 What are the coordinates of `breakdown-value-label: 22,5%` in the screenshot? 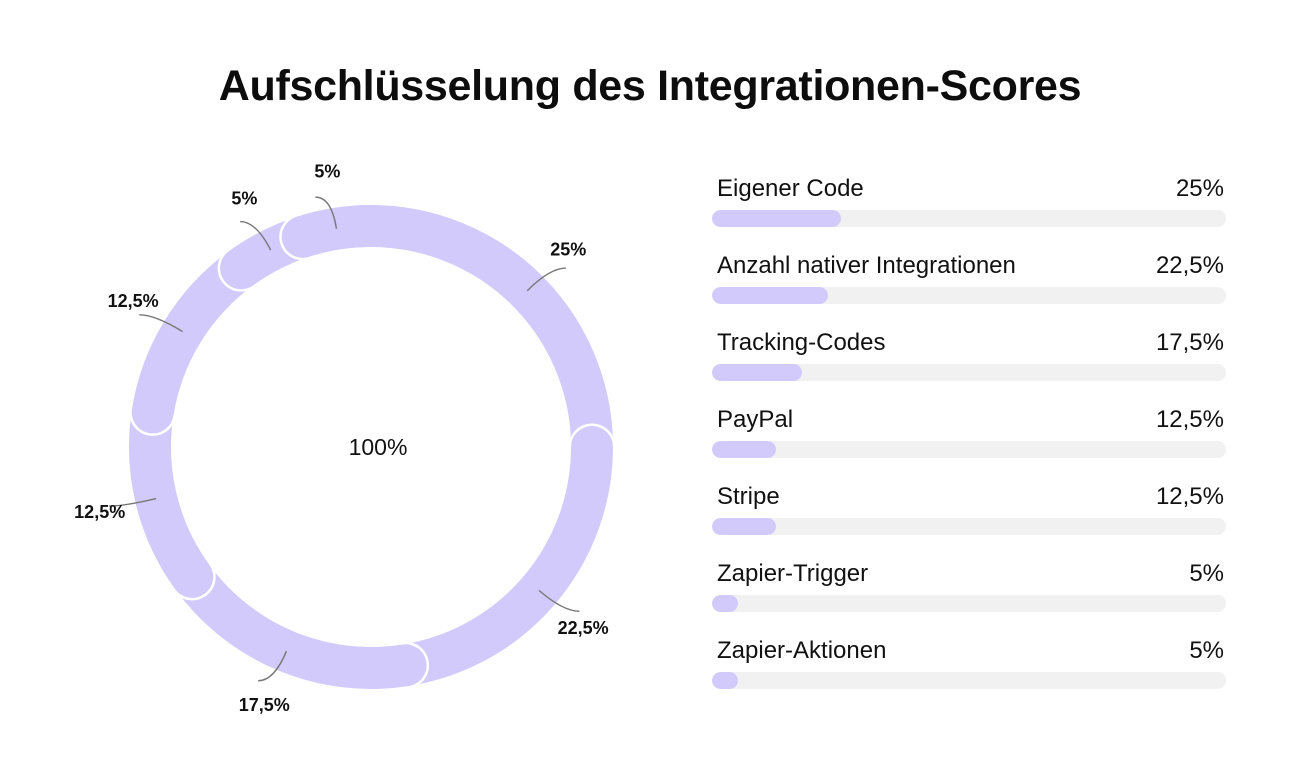 It's located at (1189, 265).